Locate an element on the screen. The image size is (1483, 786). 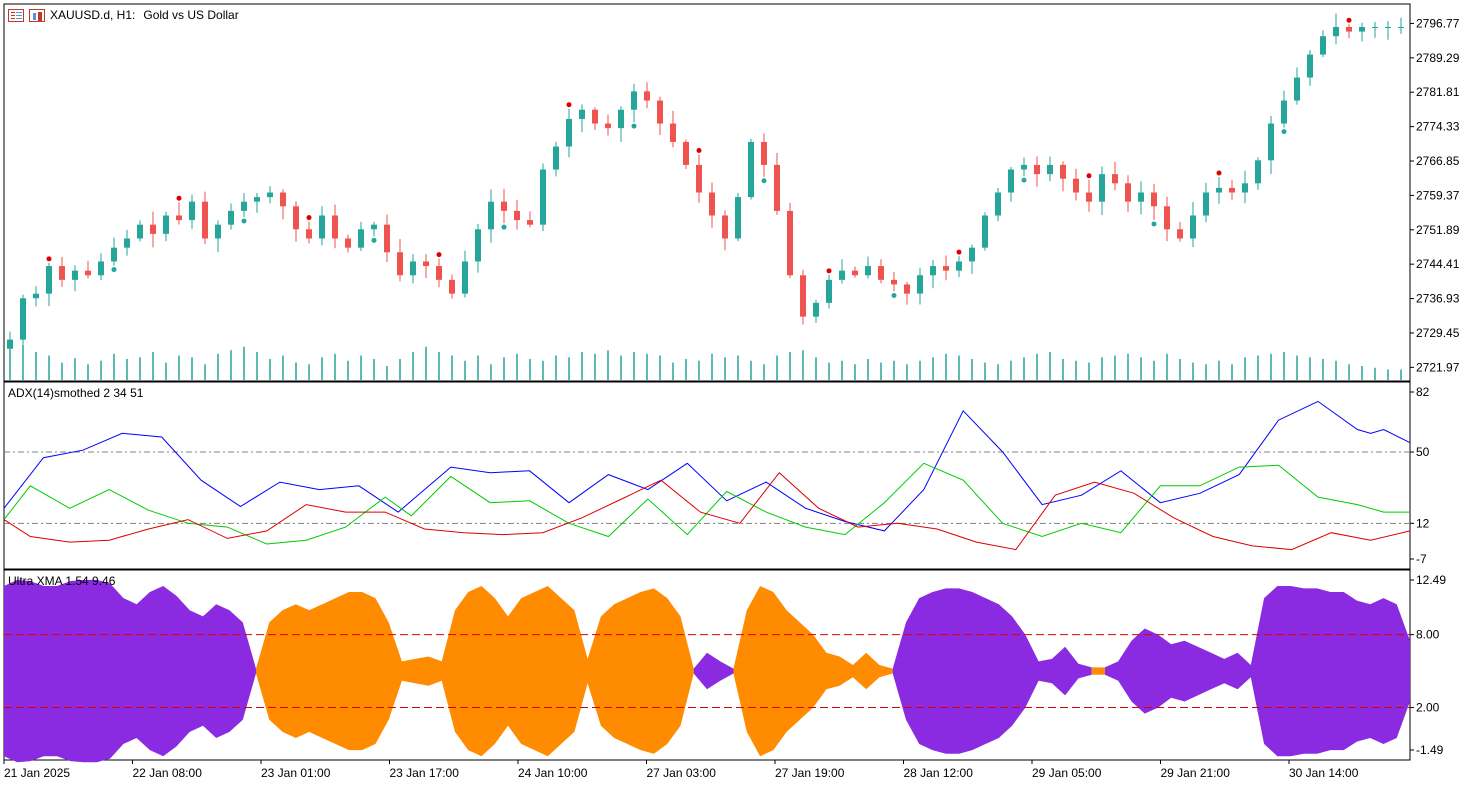
adx-series-adx_plus is located at coordinates (706, 503).